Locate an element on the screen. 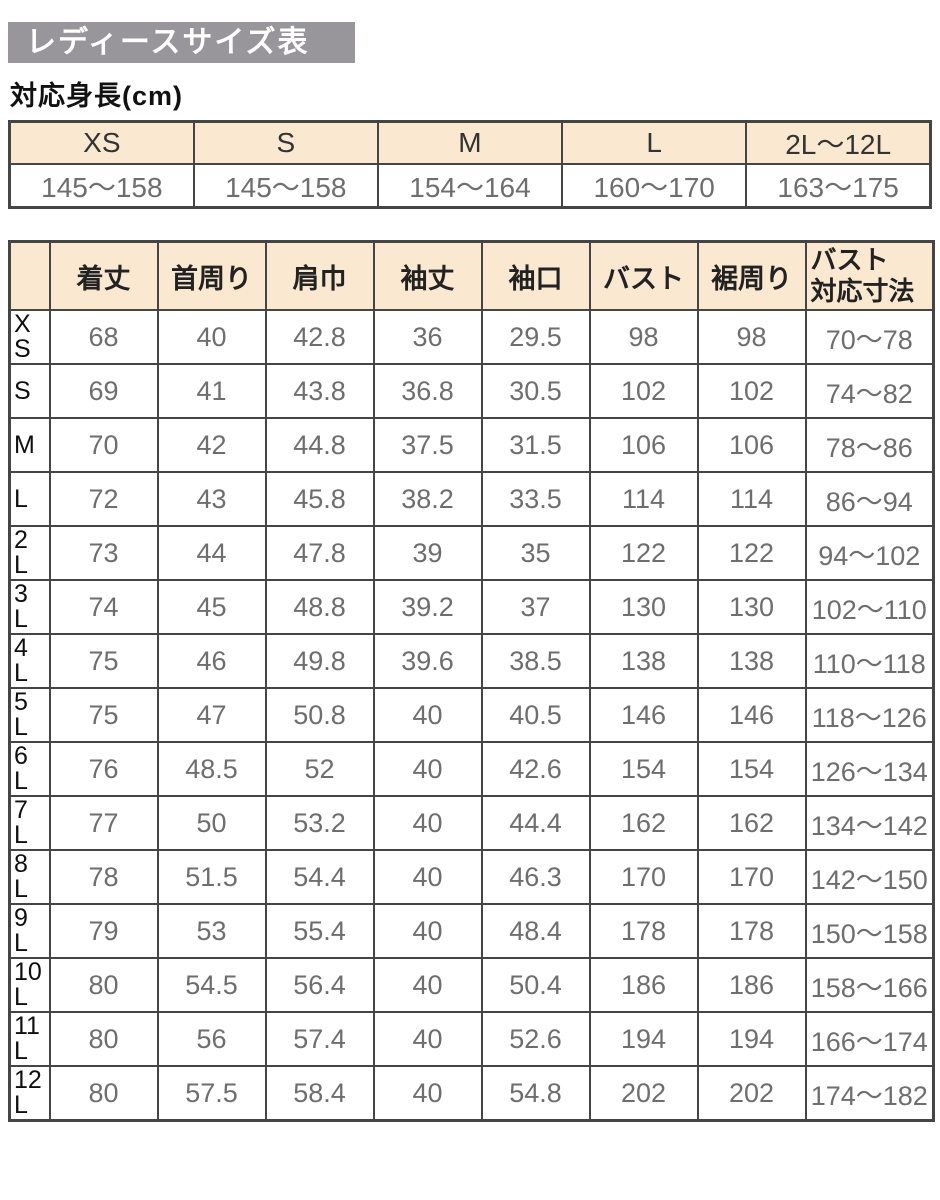  size-value-cell: 74〜82 is located at coordinates (869, 391).